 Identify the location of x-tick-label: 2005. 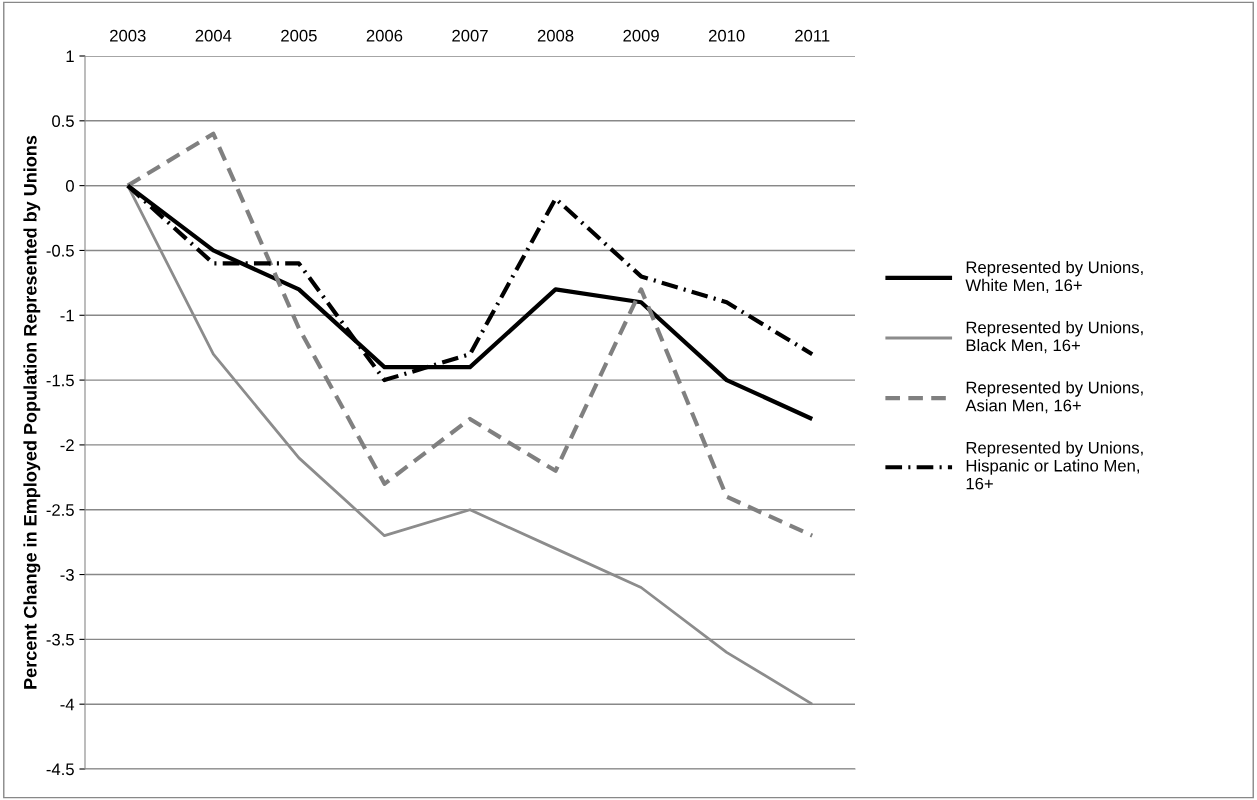
(299, 35).